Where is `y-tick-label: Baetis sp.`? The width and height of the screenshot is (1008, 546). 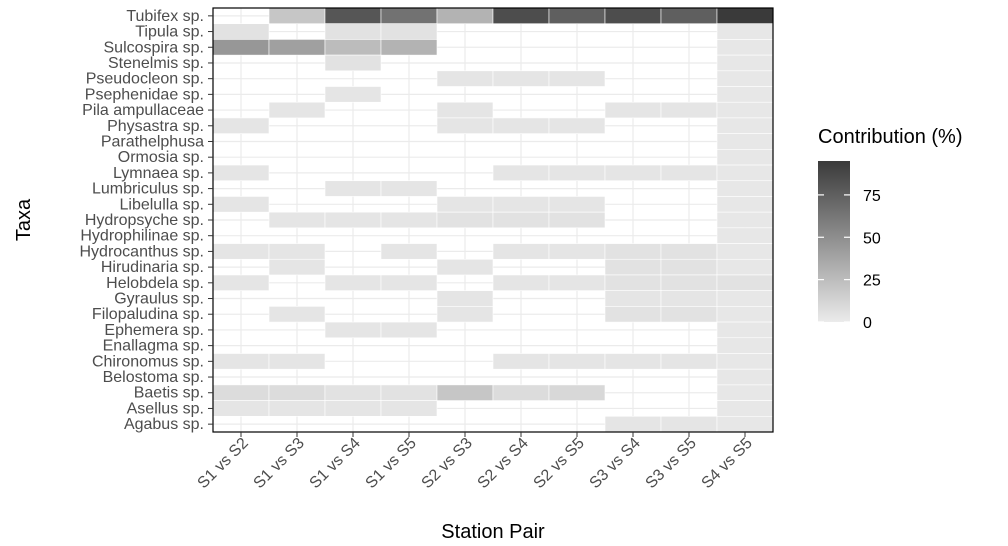
y-tick-label: Baetis sp. is located at coordinates (169, 393).